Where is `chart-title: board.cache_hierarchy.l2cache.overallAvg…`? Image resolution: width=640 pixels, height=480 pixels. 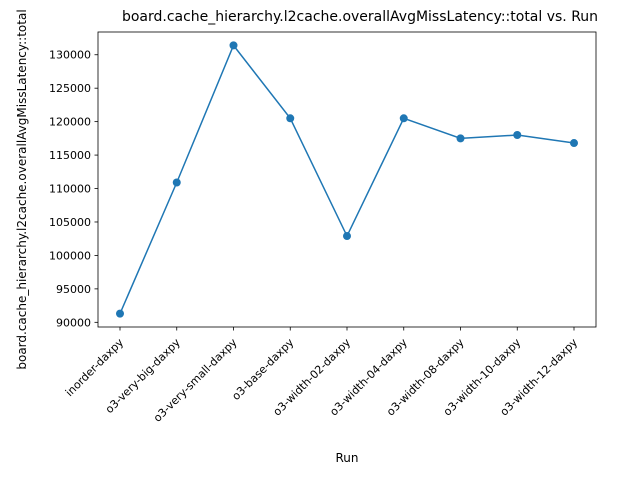
chart-title: board.cache_hierarchy.l2cache.overallAvg… is located at coordinates (360, 17).